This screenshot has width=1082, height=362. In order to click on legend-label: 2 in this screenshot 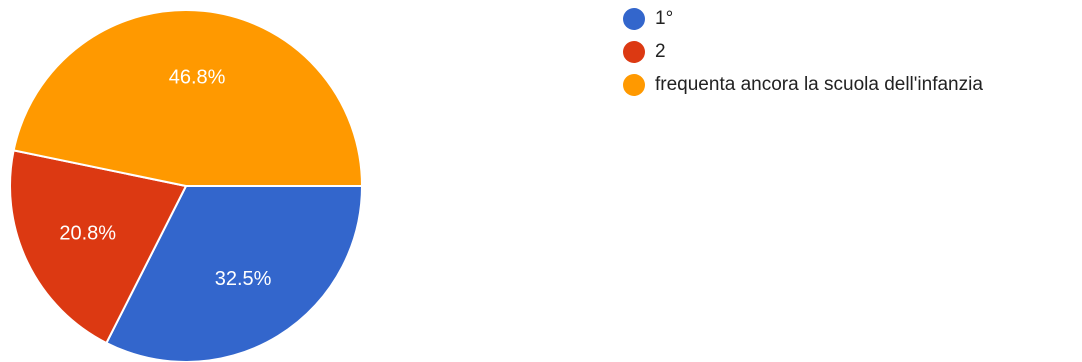, I will do `click(660, 51)`.